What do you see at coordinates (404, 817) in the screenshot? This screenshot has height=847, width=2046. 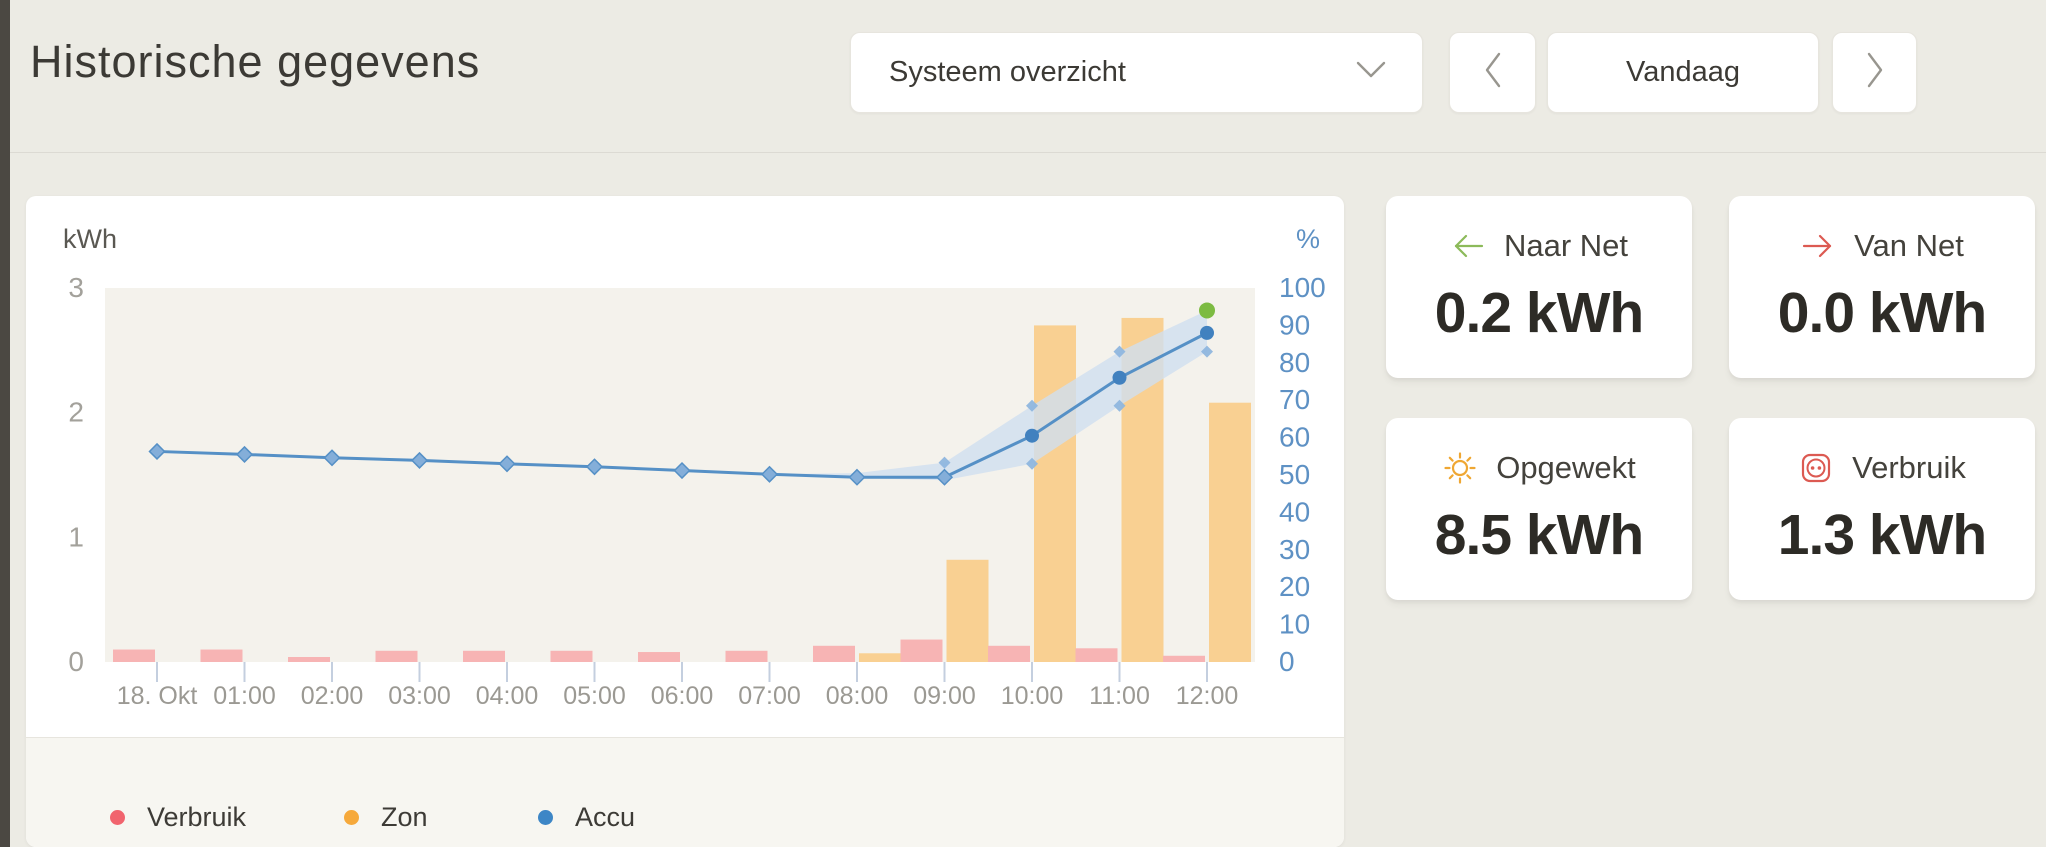 I see `legend-label-zon: Zon` at bounding box center [404, 817].